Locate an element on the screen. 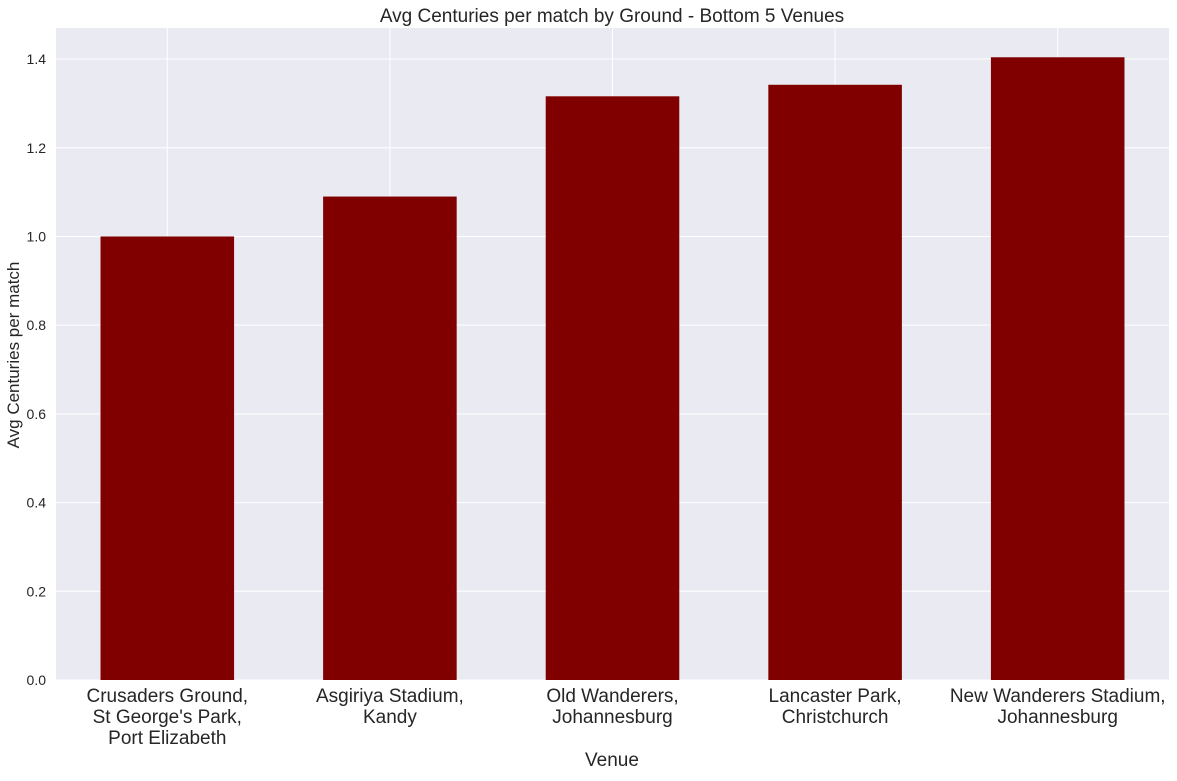  y-tick-label: 1.0 is located at coordinates (37, 236).